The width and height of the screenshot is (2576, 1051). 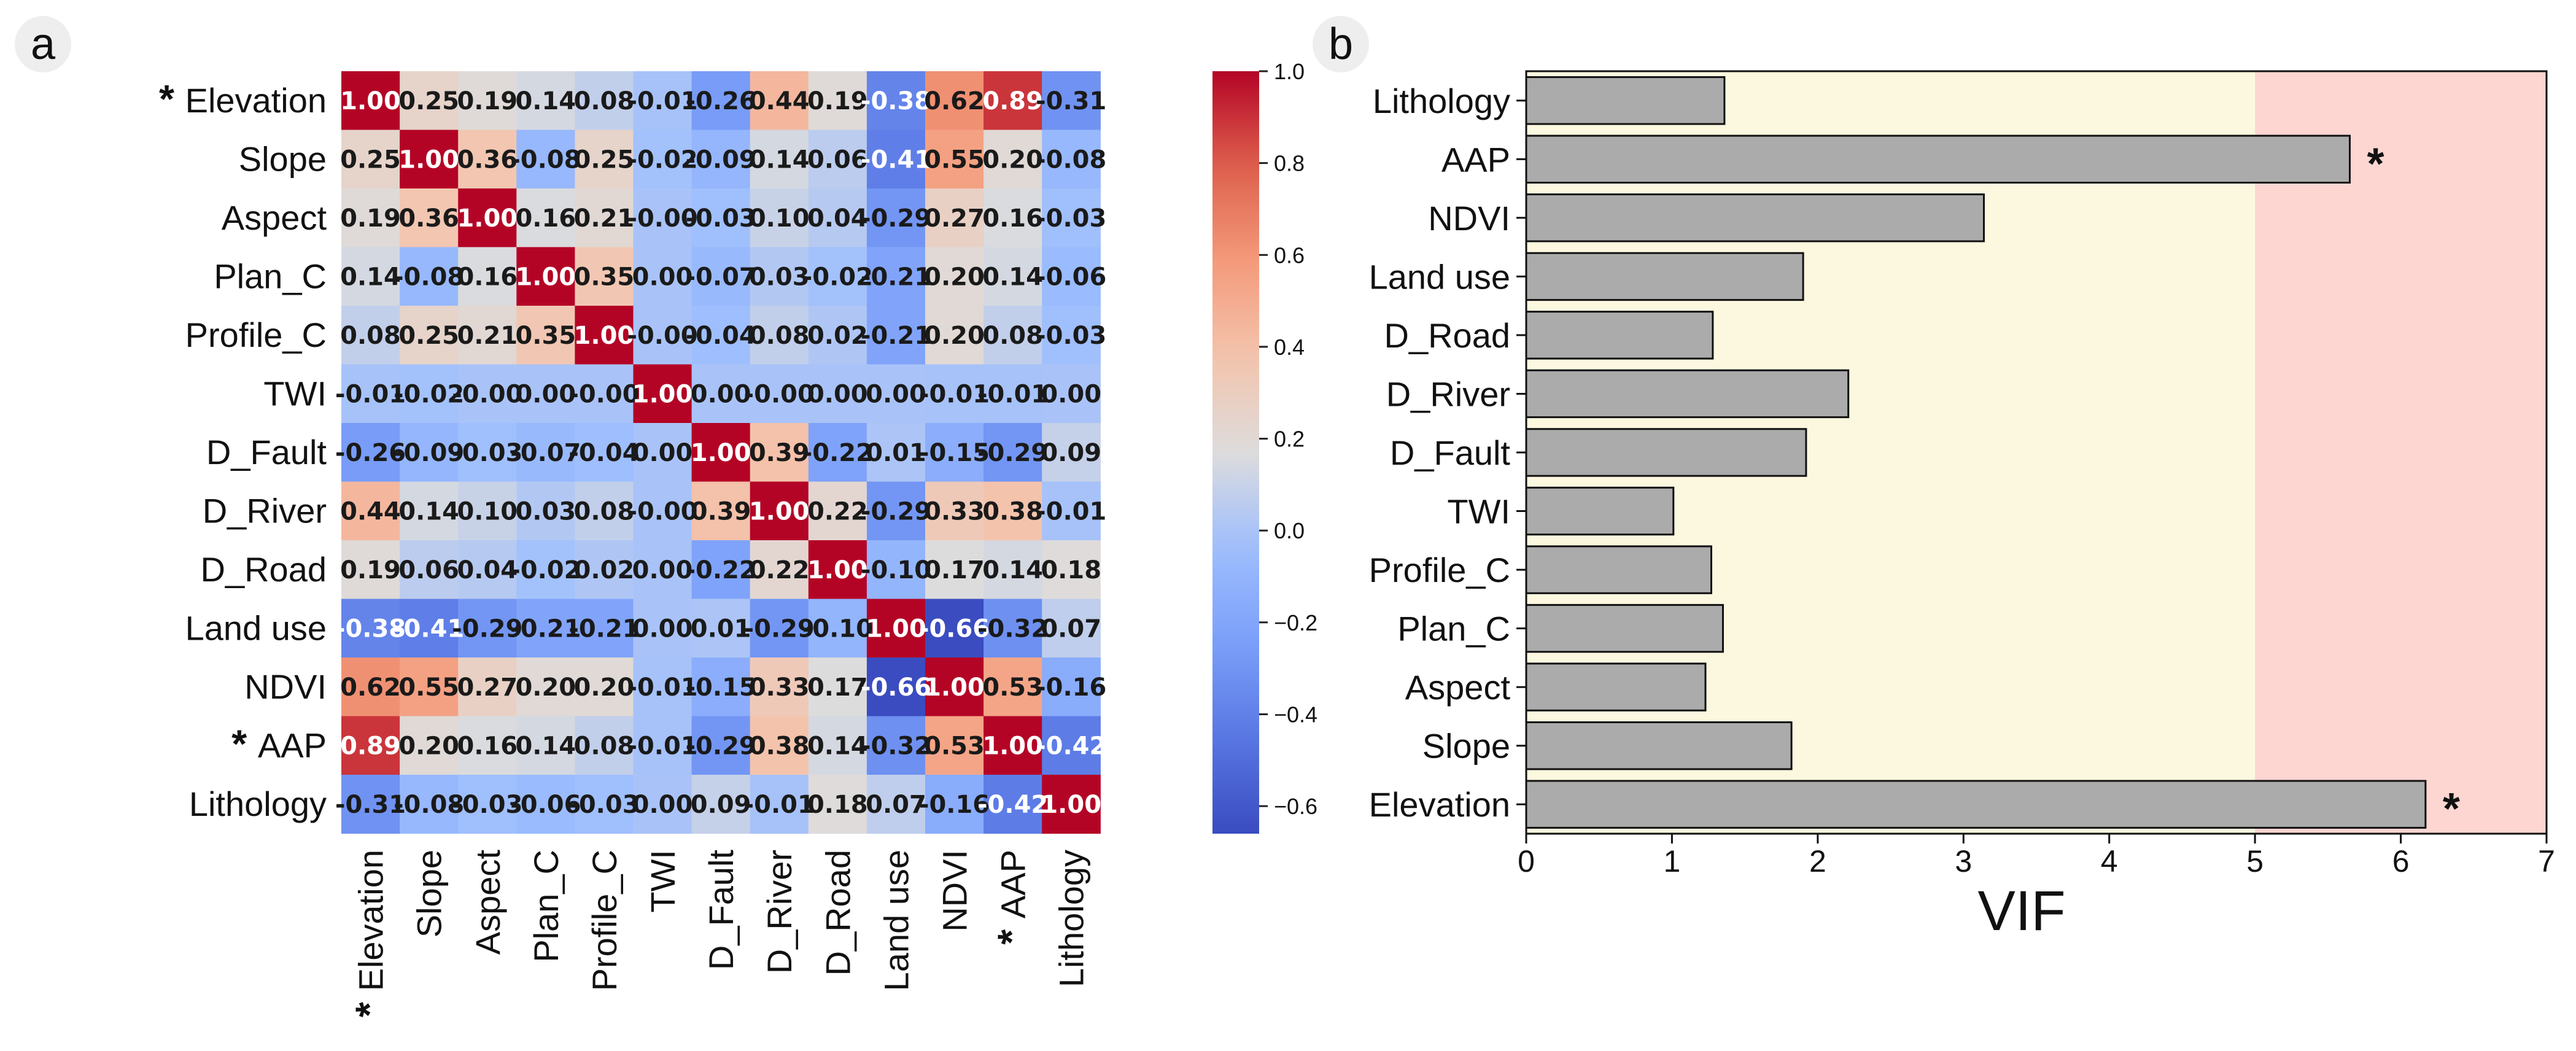 I want to click on colorbar: 1.0 0.8 0.6 0.4 0.2 0.0 −0.2 −0.4 −0.6, so click(x=1264, y=446).